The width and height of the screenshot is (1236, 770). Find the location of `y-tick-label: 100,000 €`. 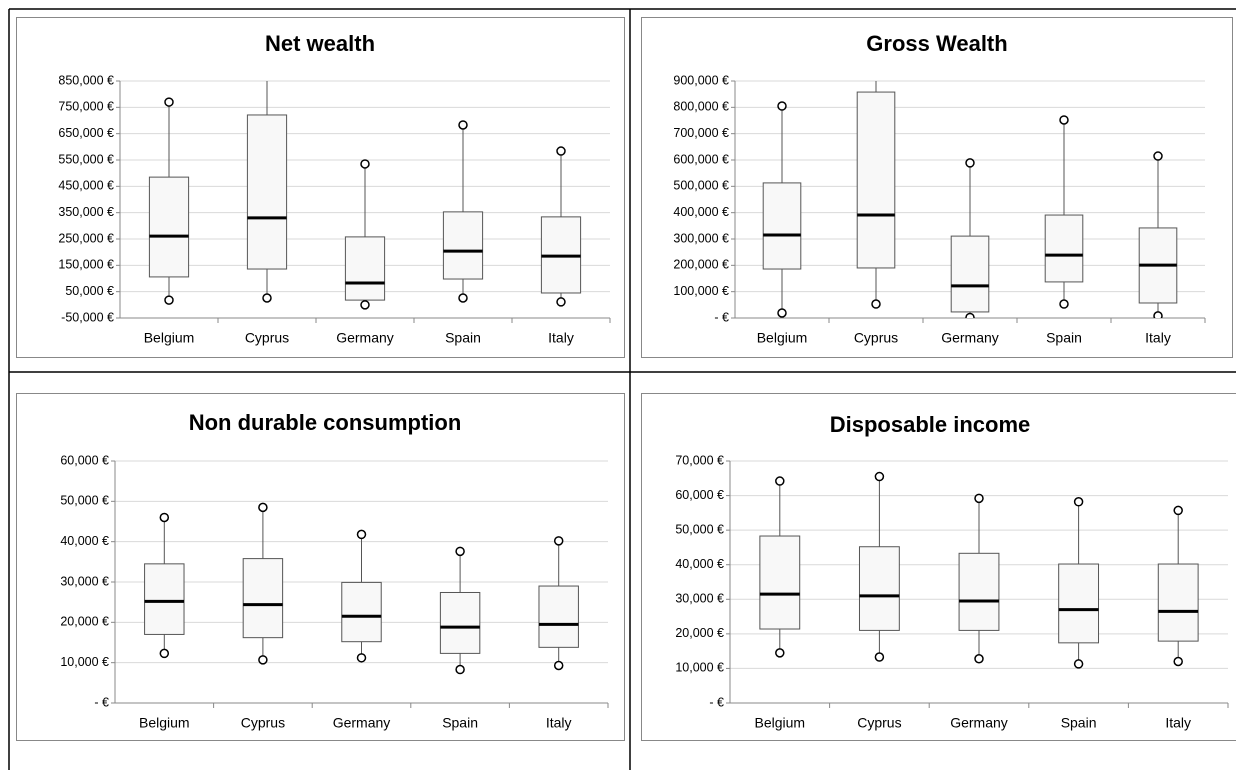

y-tick-label: 100,000 € is located at coordinates (701, 291).